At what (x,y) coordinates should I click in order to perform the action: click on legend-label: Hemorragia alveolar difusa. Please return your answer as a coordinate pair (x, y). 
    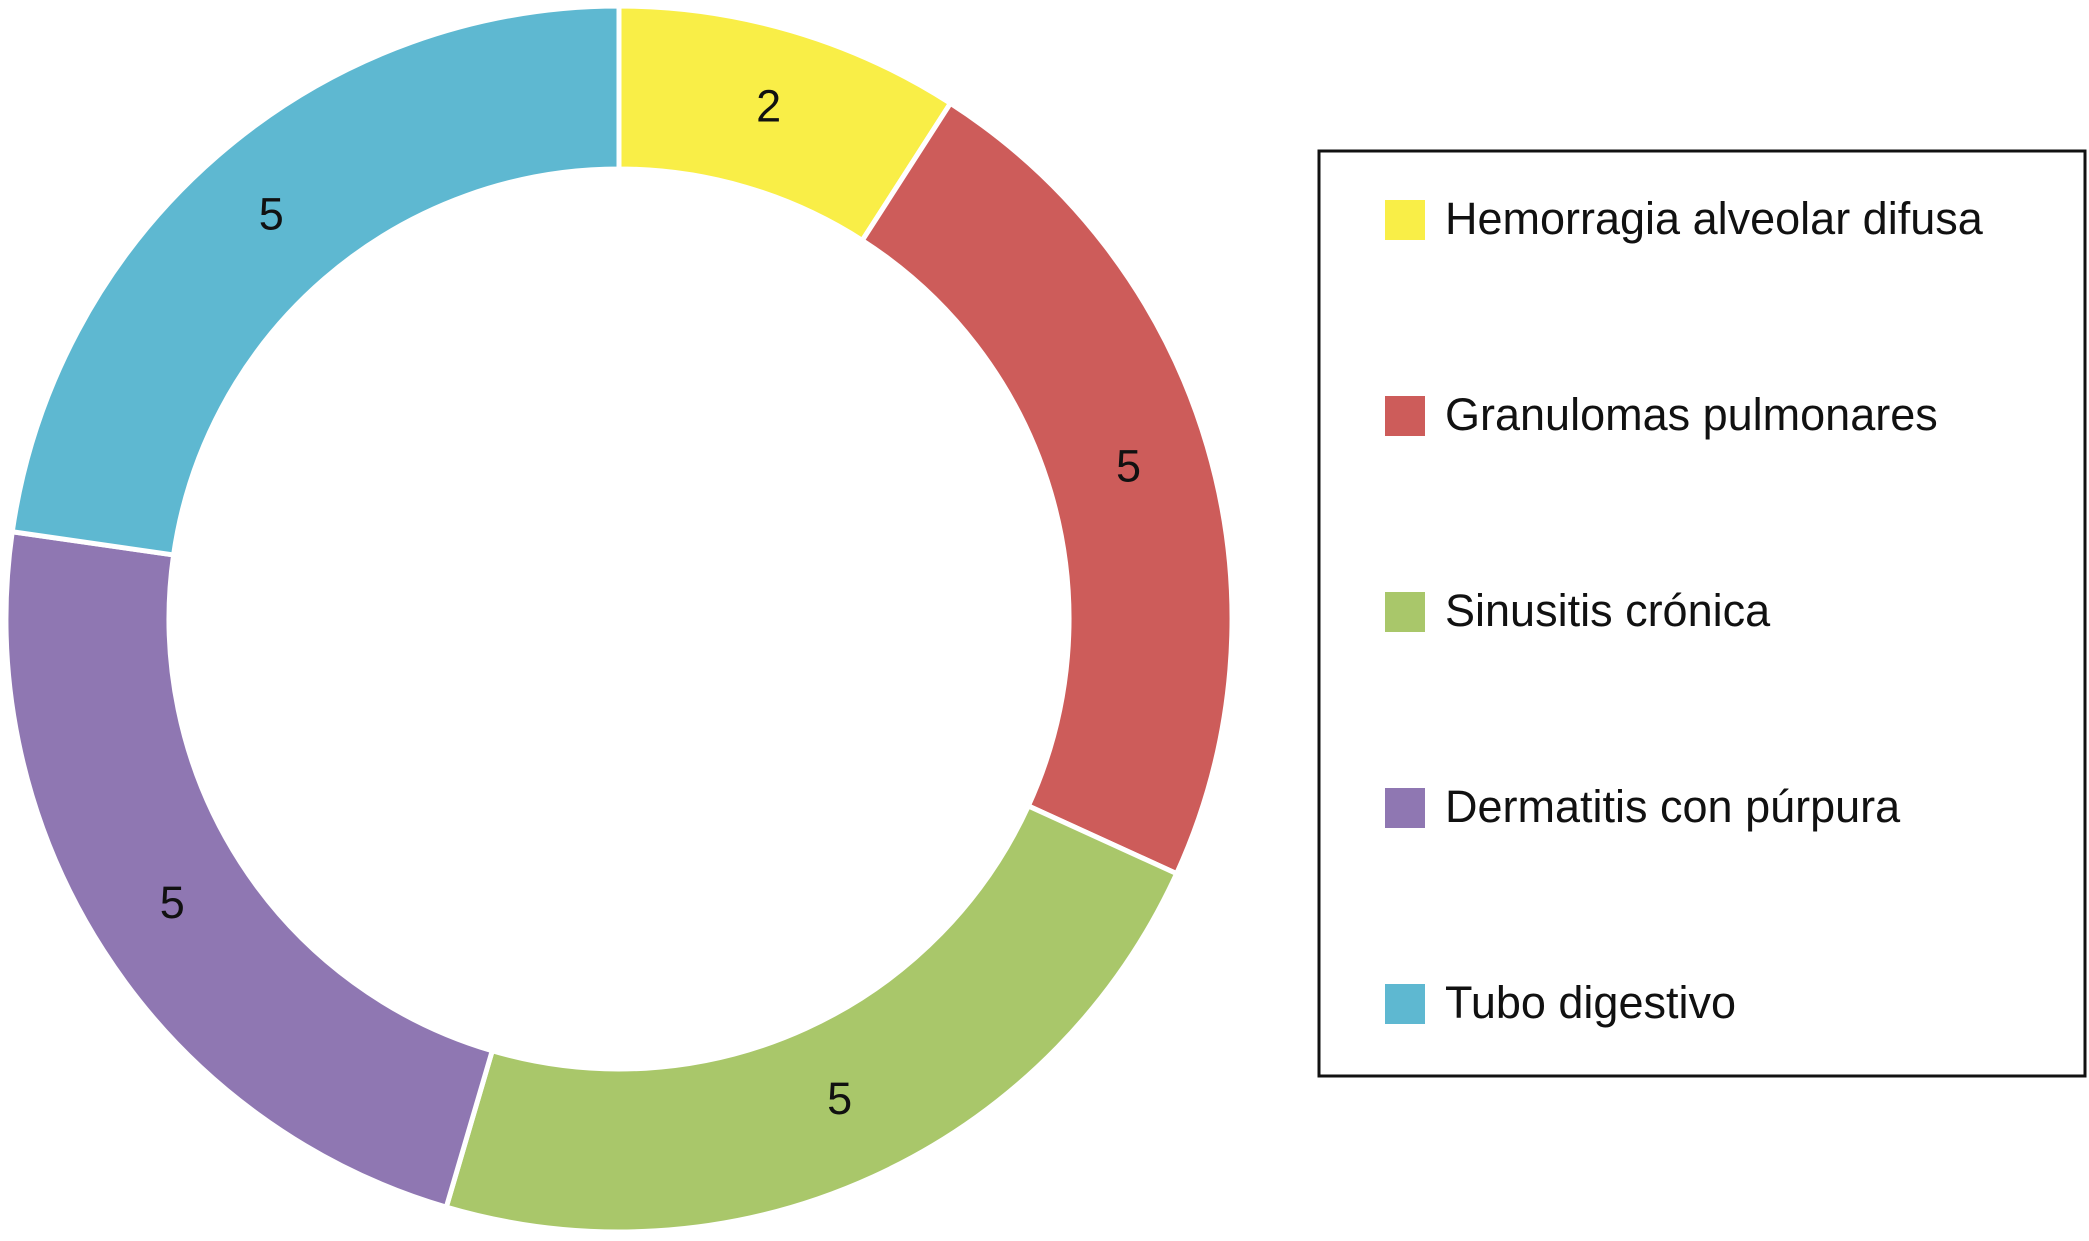
    Looking at the image, I should click on (1714, 218).